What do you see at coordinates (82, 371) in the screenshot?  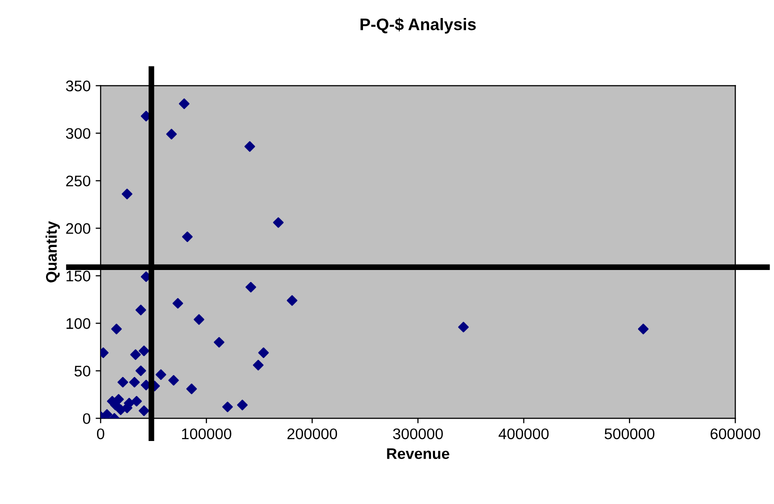 I see `y-tick-label: 50` at bounding box center [82, 371].